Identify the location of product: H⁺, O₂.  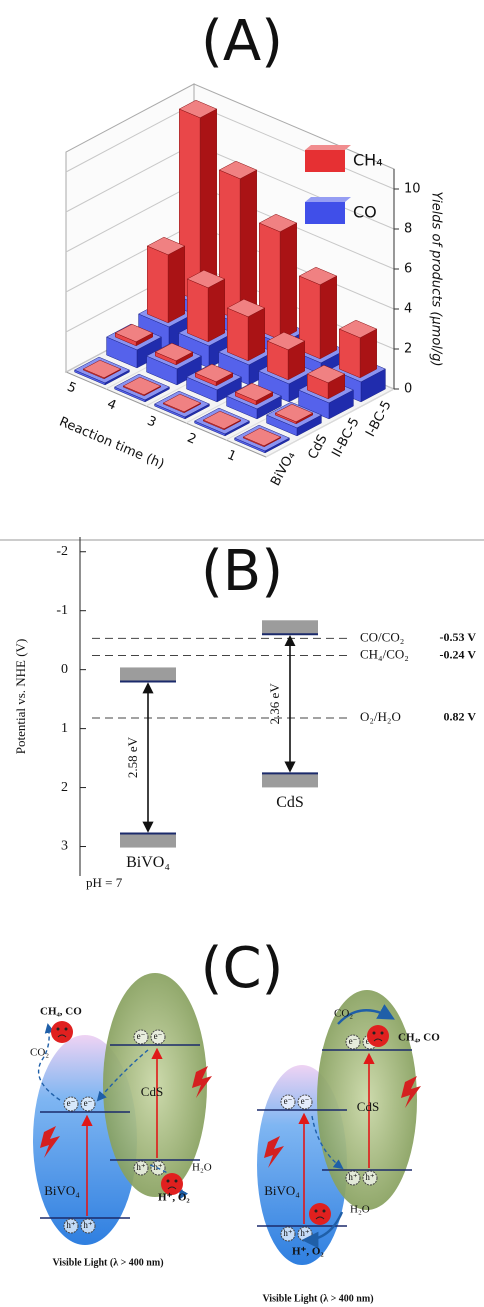
(308, 1252).